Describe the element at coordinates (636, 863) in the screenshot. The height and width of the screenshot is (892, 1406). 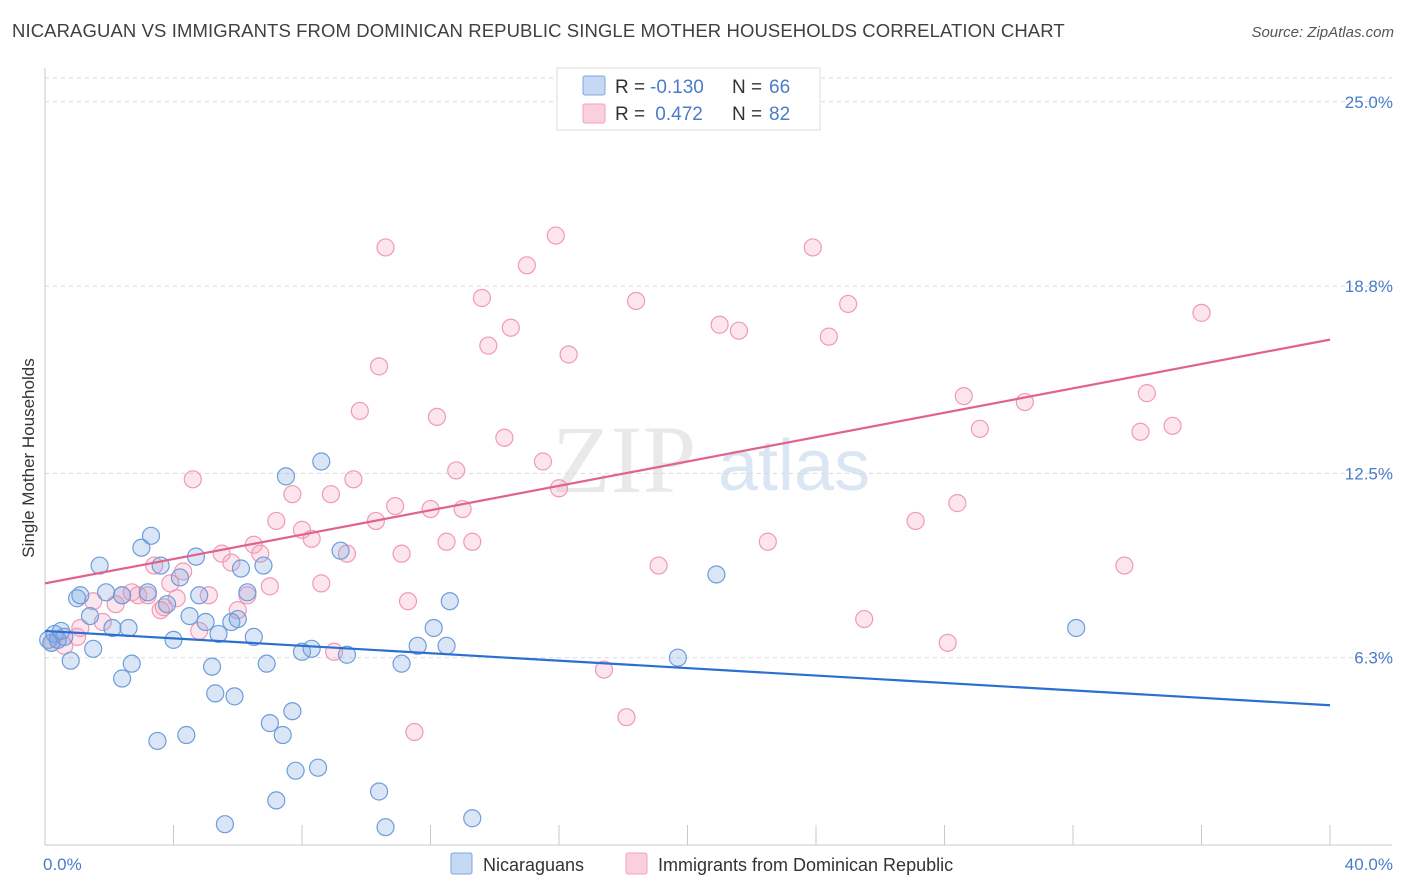
I see `bottom-legend-swatch-dominican` at that location.